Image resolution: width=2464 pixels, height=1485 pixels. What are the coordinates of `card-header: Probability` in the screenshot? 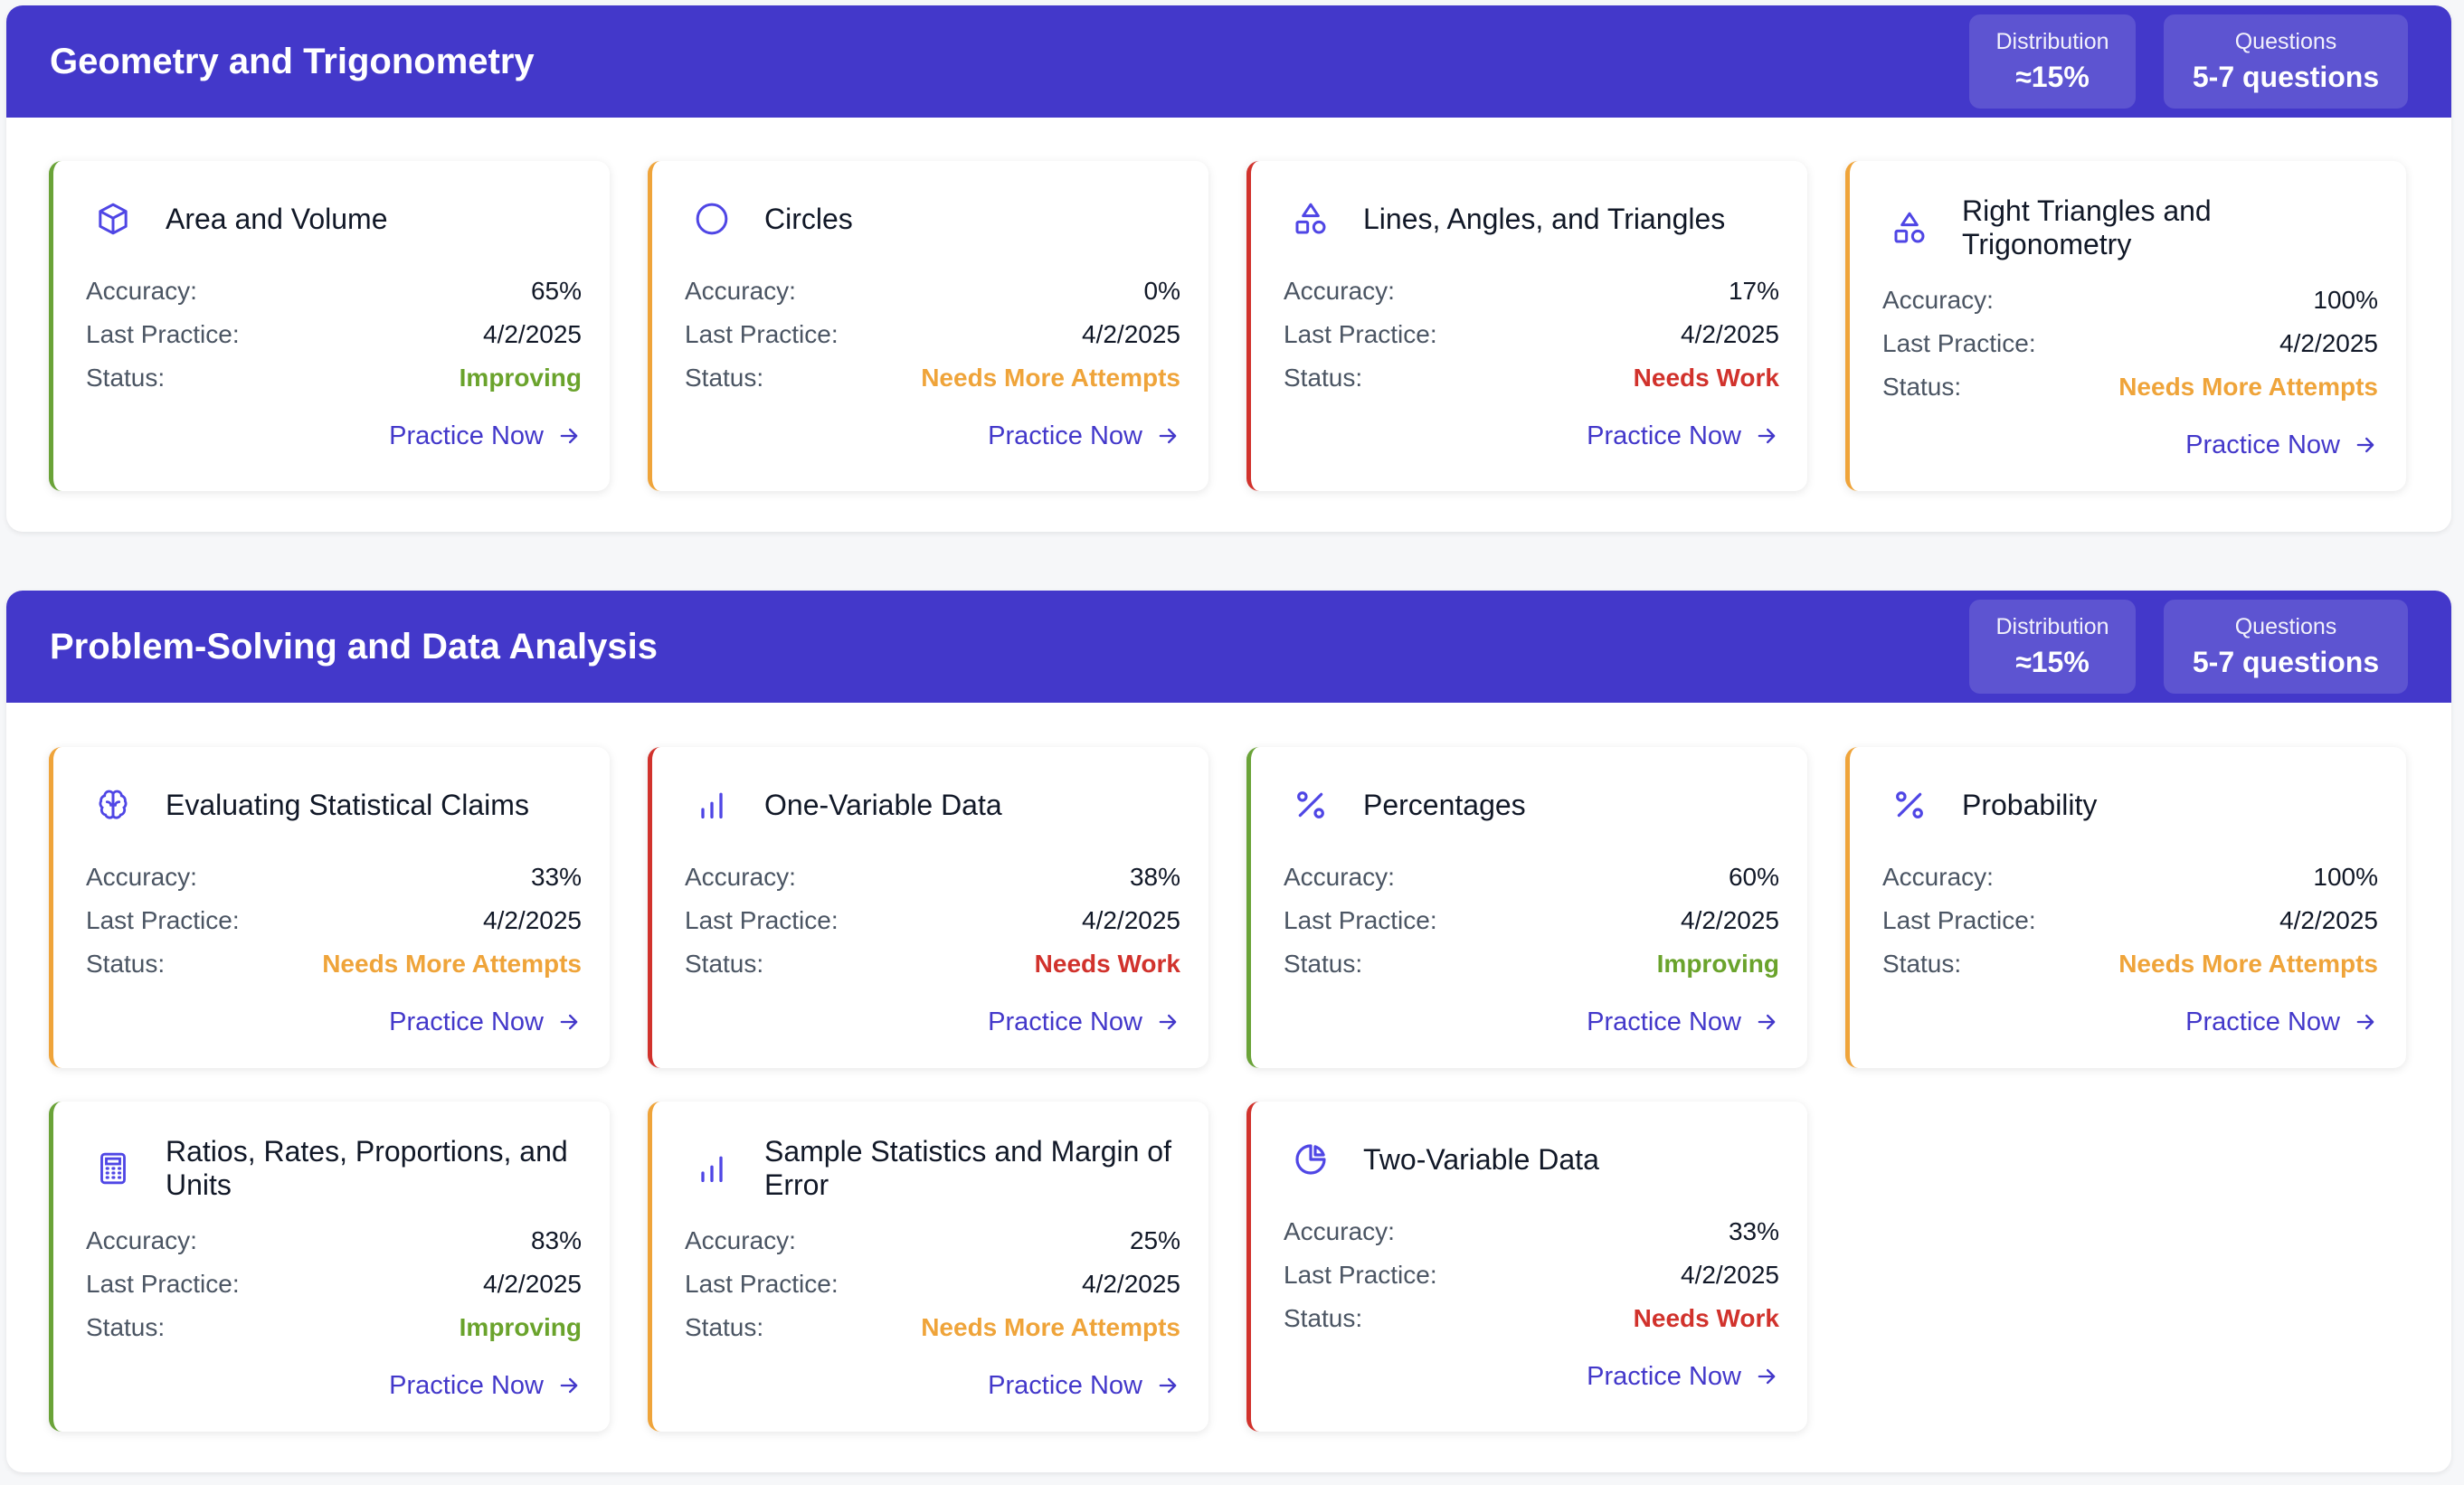 It's located at (2128, 805).